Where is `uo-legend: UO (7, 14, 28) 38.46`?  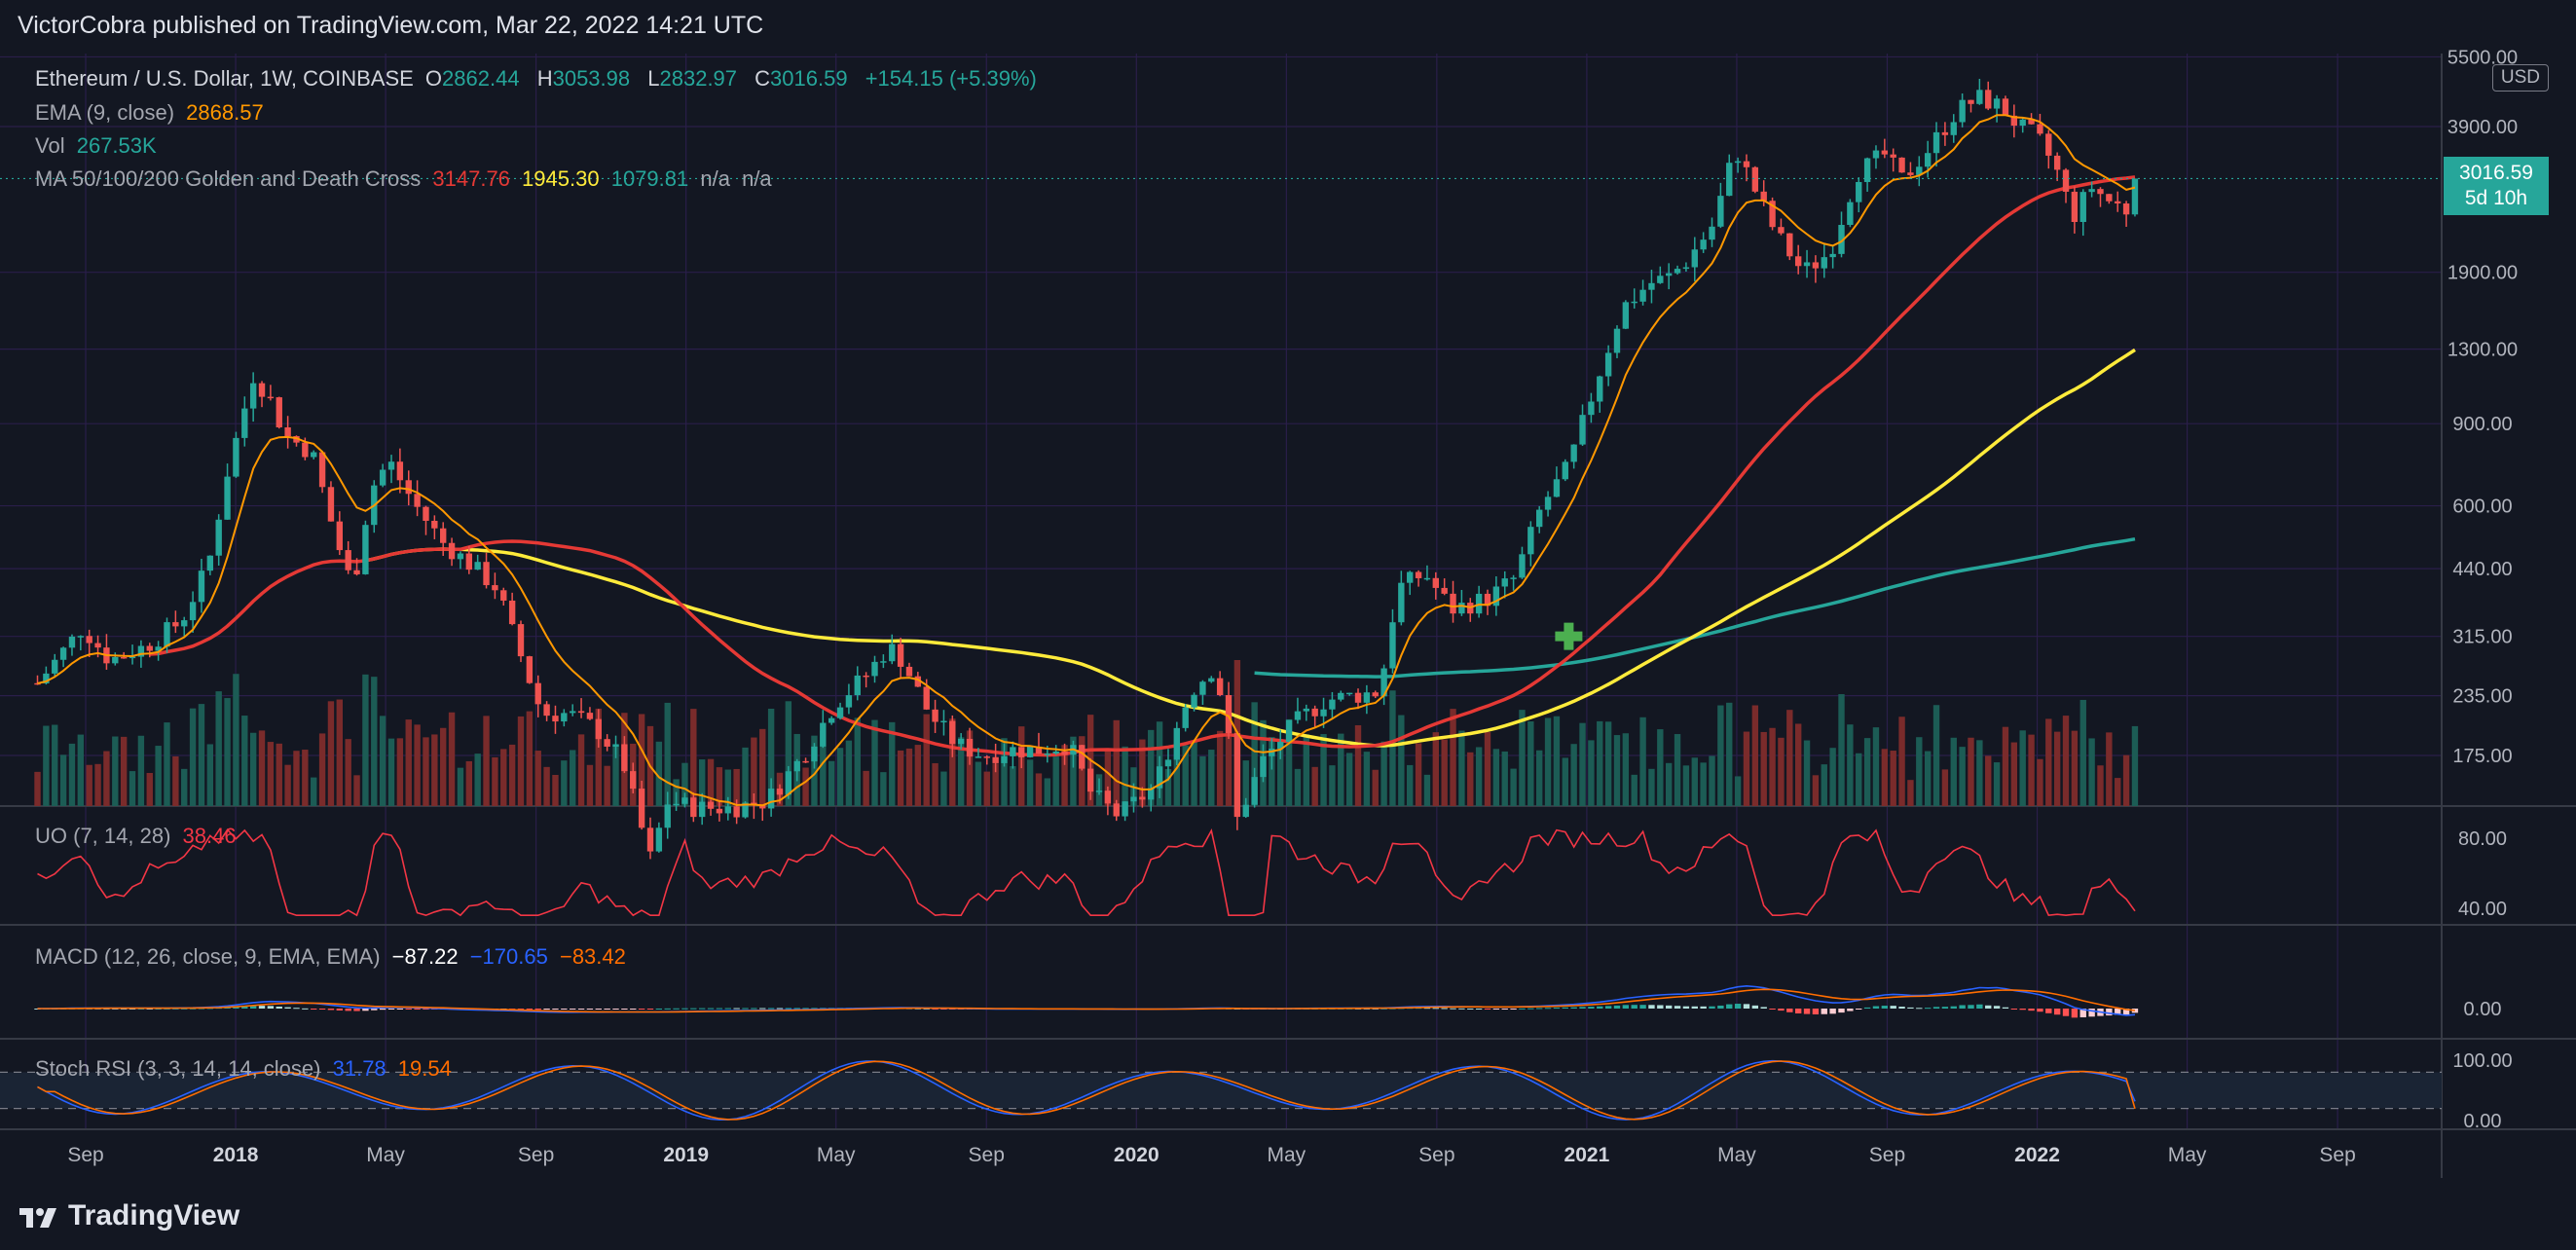
uo-legend: UO (7, 14, 28) 38.46 is located at coordinates (138, 836).